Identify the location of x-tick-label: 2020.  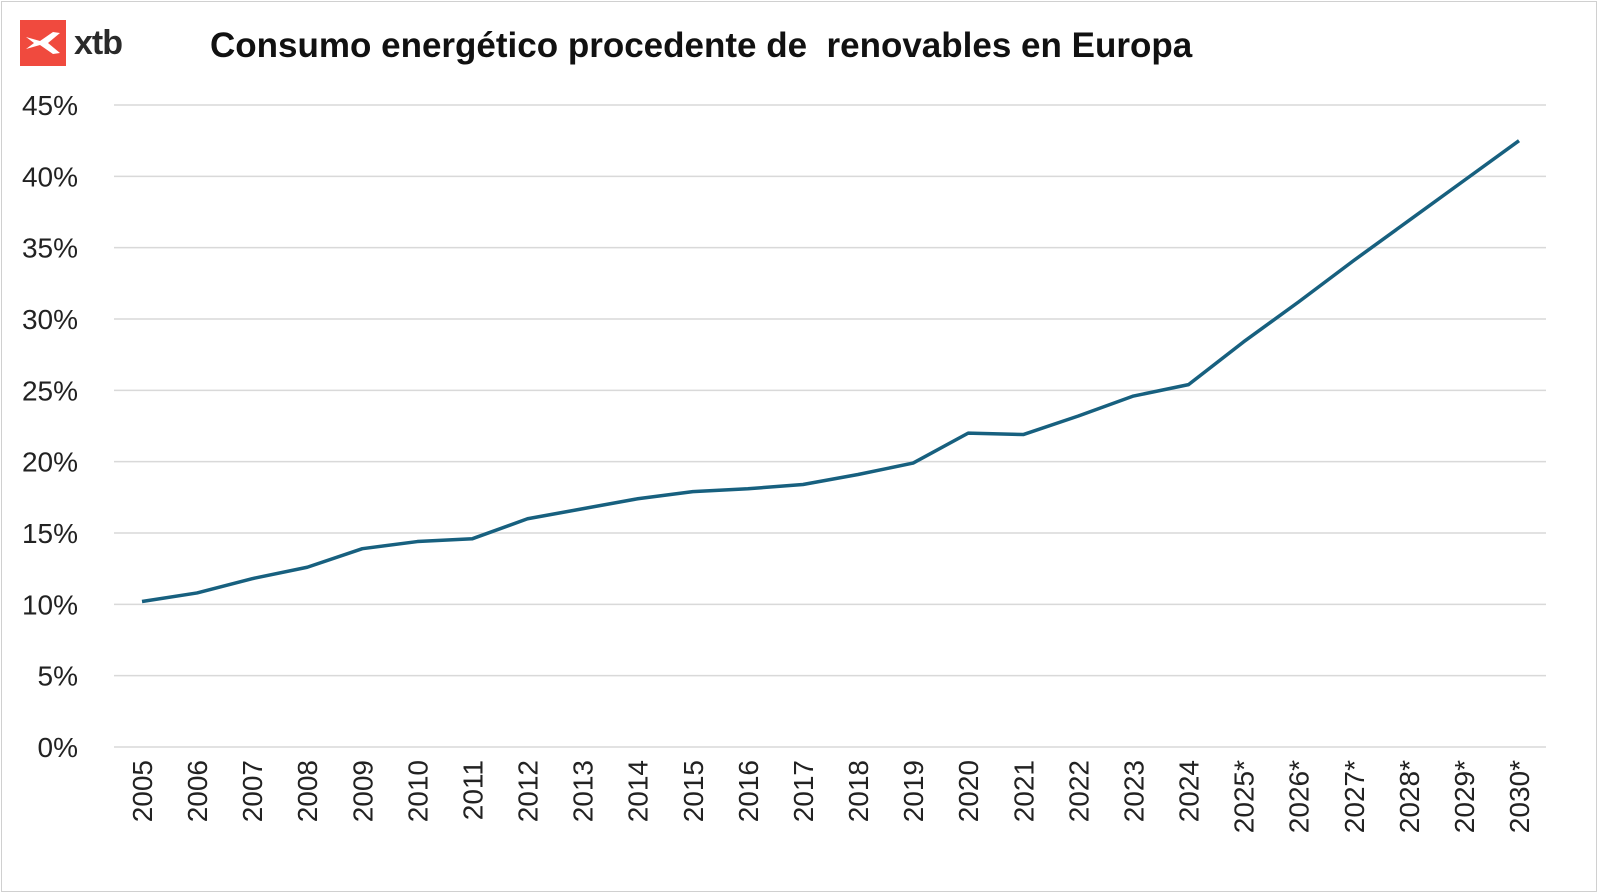
(968, 791).